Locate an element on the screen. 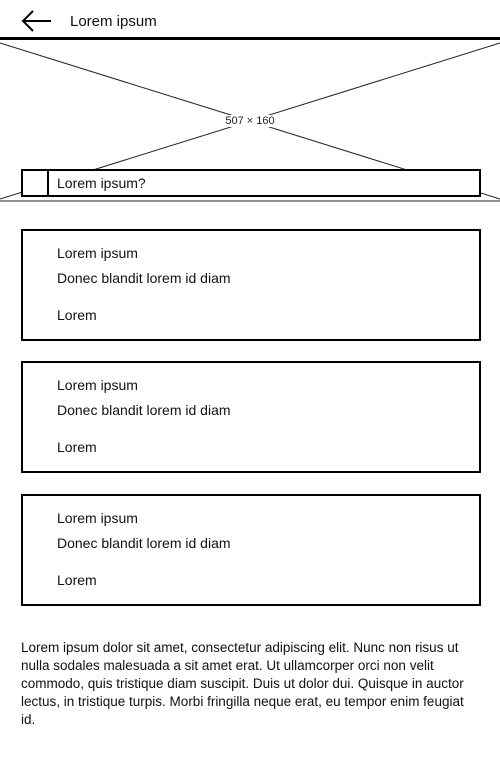  arrow-left-icon is located at coordinates (36, 21).